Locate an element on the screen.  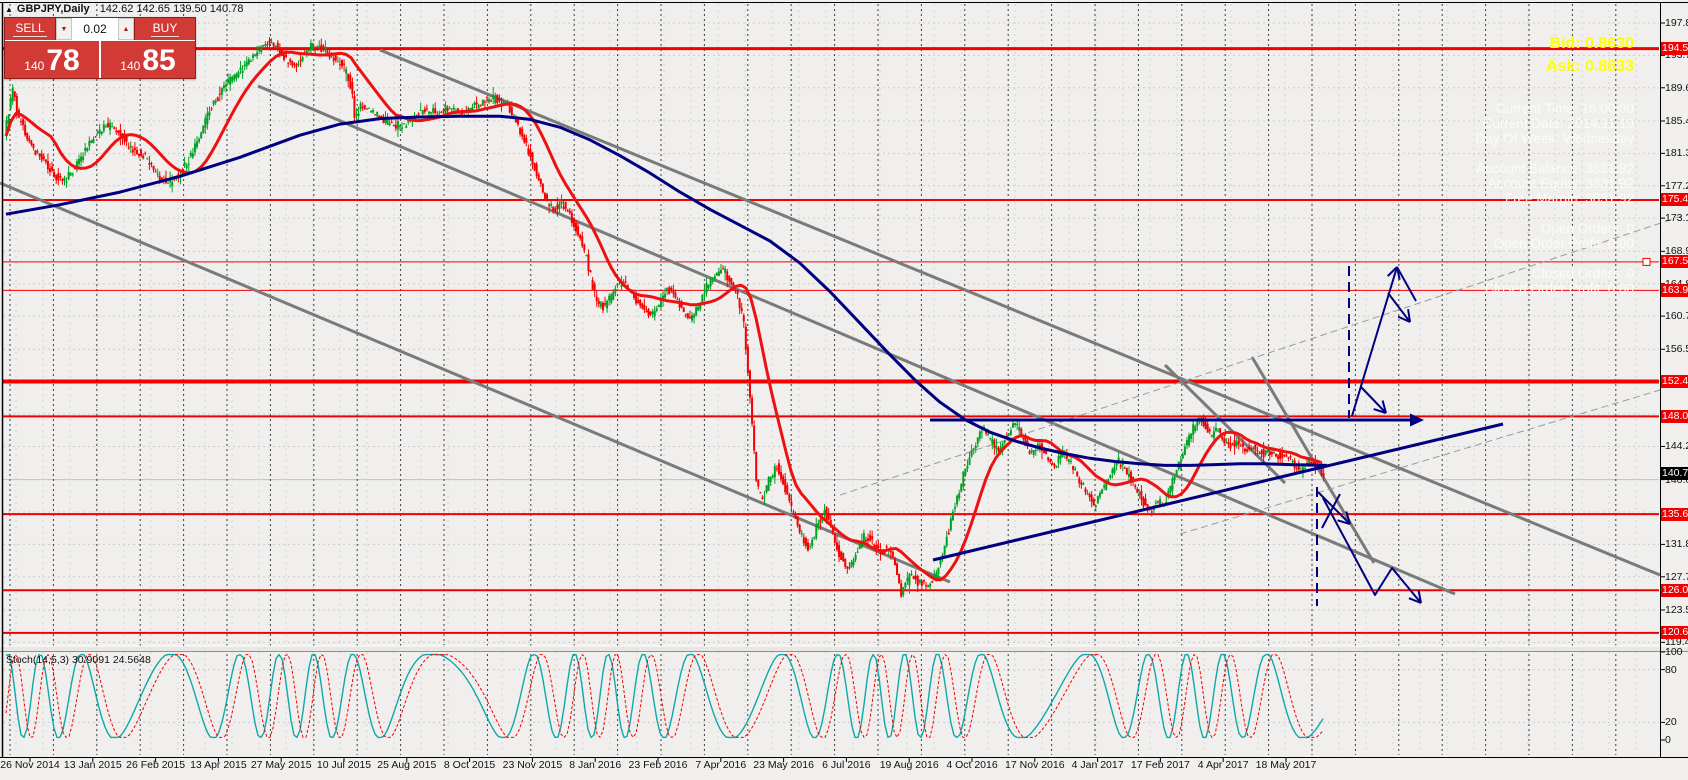
one-click-trading-panel: SELL ▼ 0.02 ▲ BUY 140 78 140 85 is located at coordinates (100, 48).